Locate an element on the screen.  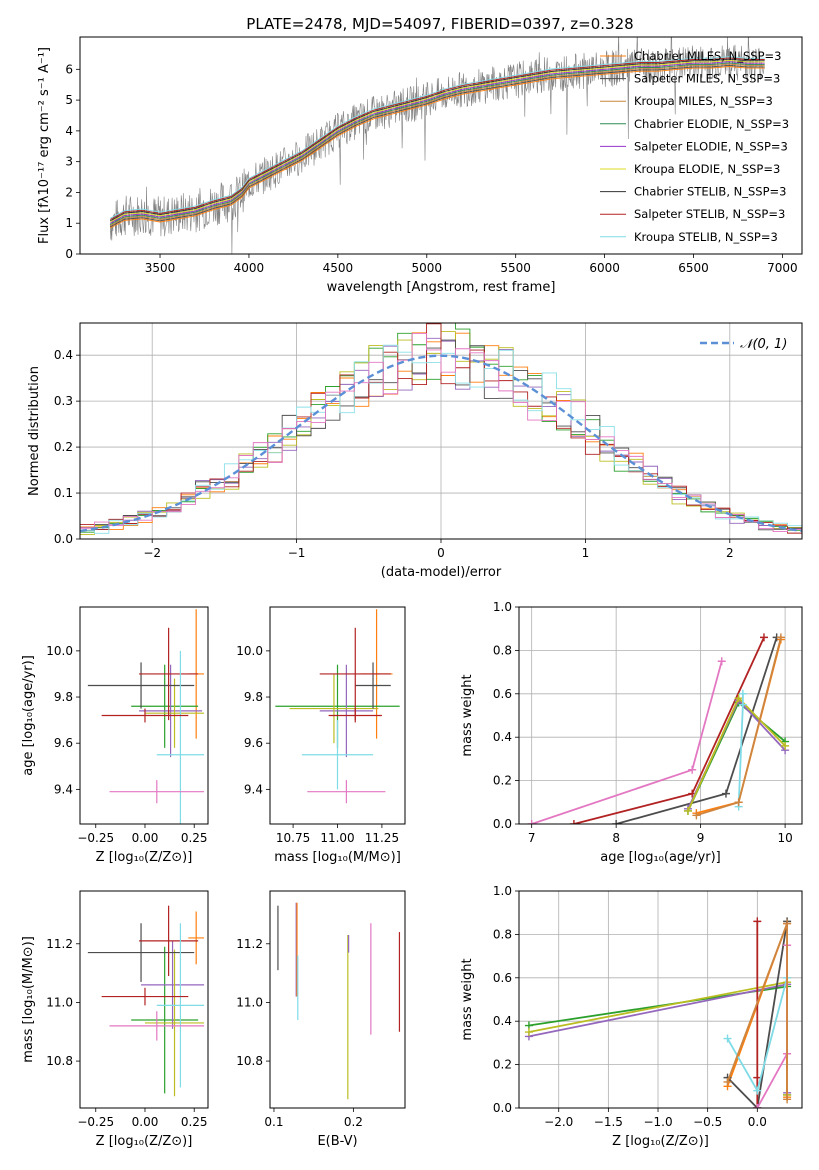
x-tick-label: −1 is located at coordinates (297, 553).